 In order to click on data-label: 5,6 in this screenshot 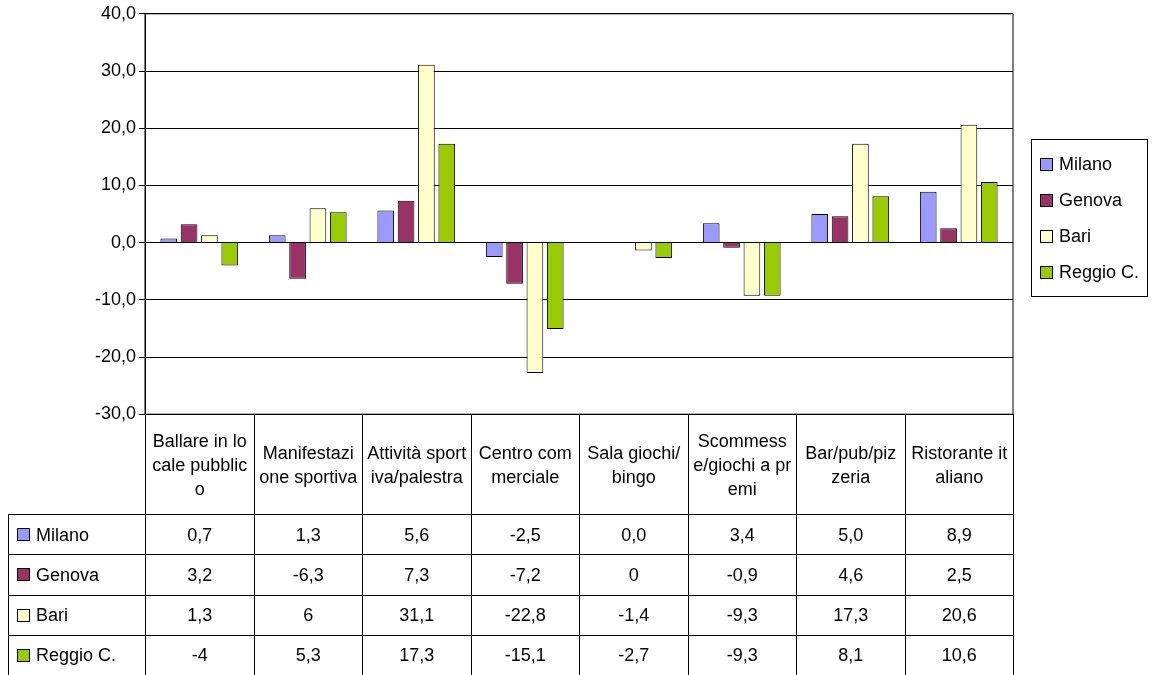, I will do `click(417, 535)`.